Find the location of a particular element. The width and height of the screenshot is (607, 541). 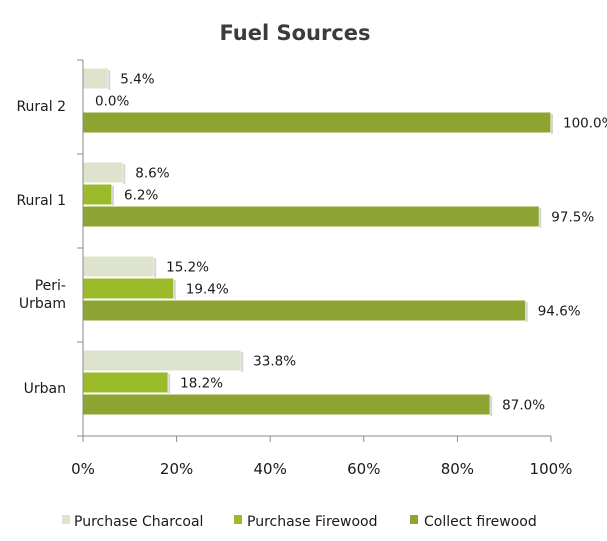

data-label: 15.2% is located at coordinates (187, 268).